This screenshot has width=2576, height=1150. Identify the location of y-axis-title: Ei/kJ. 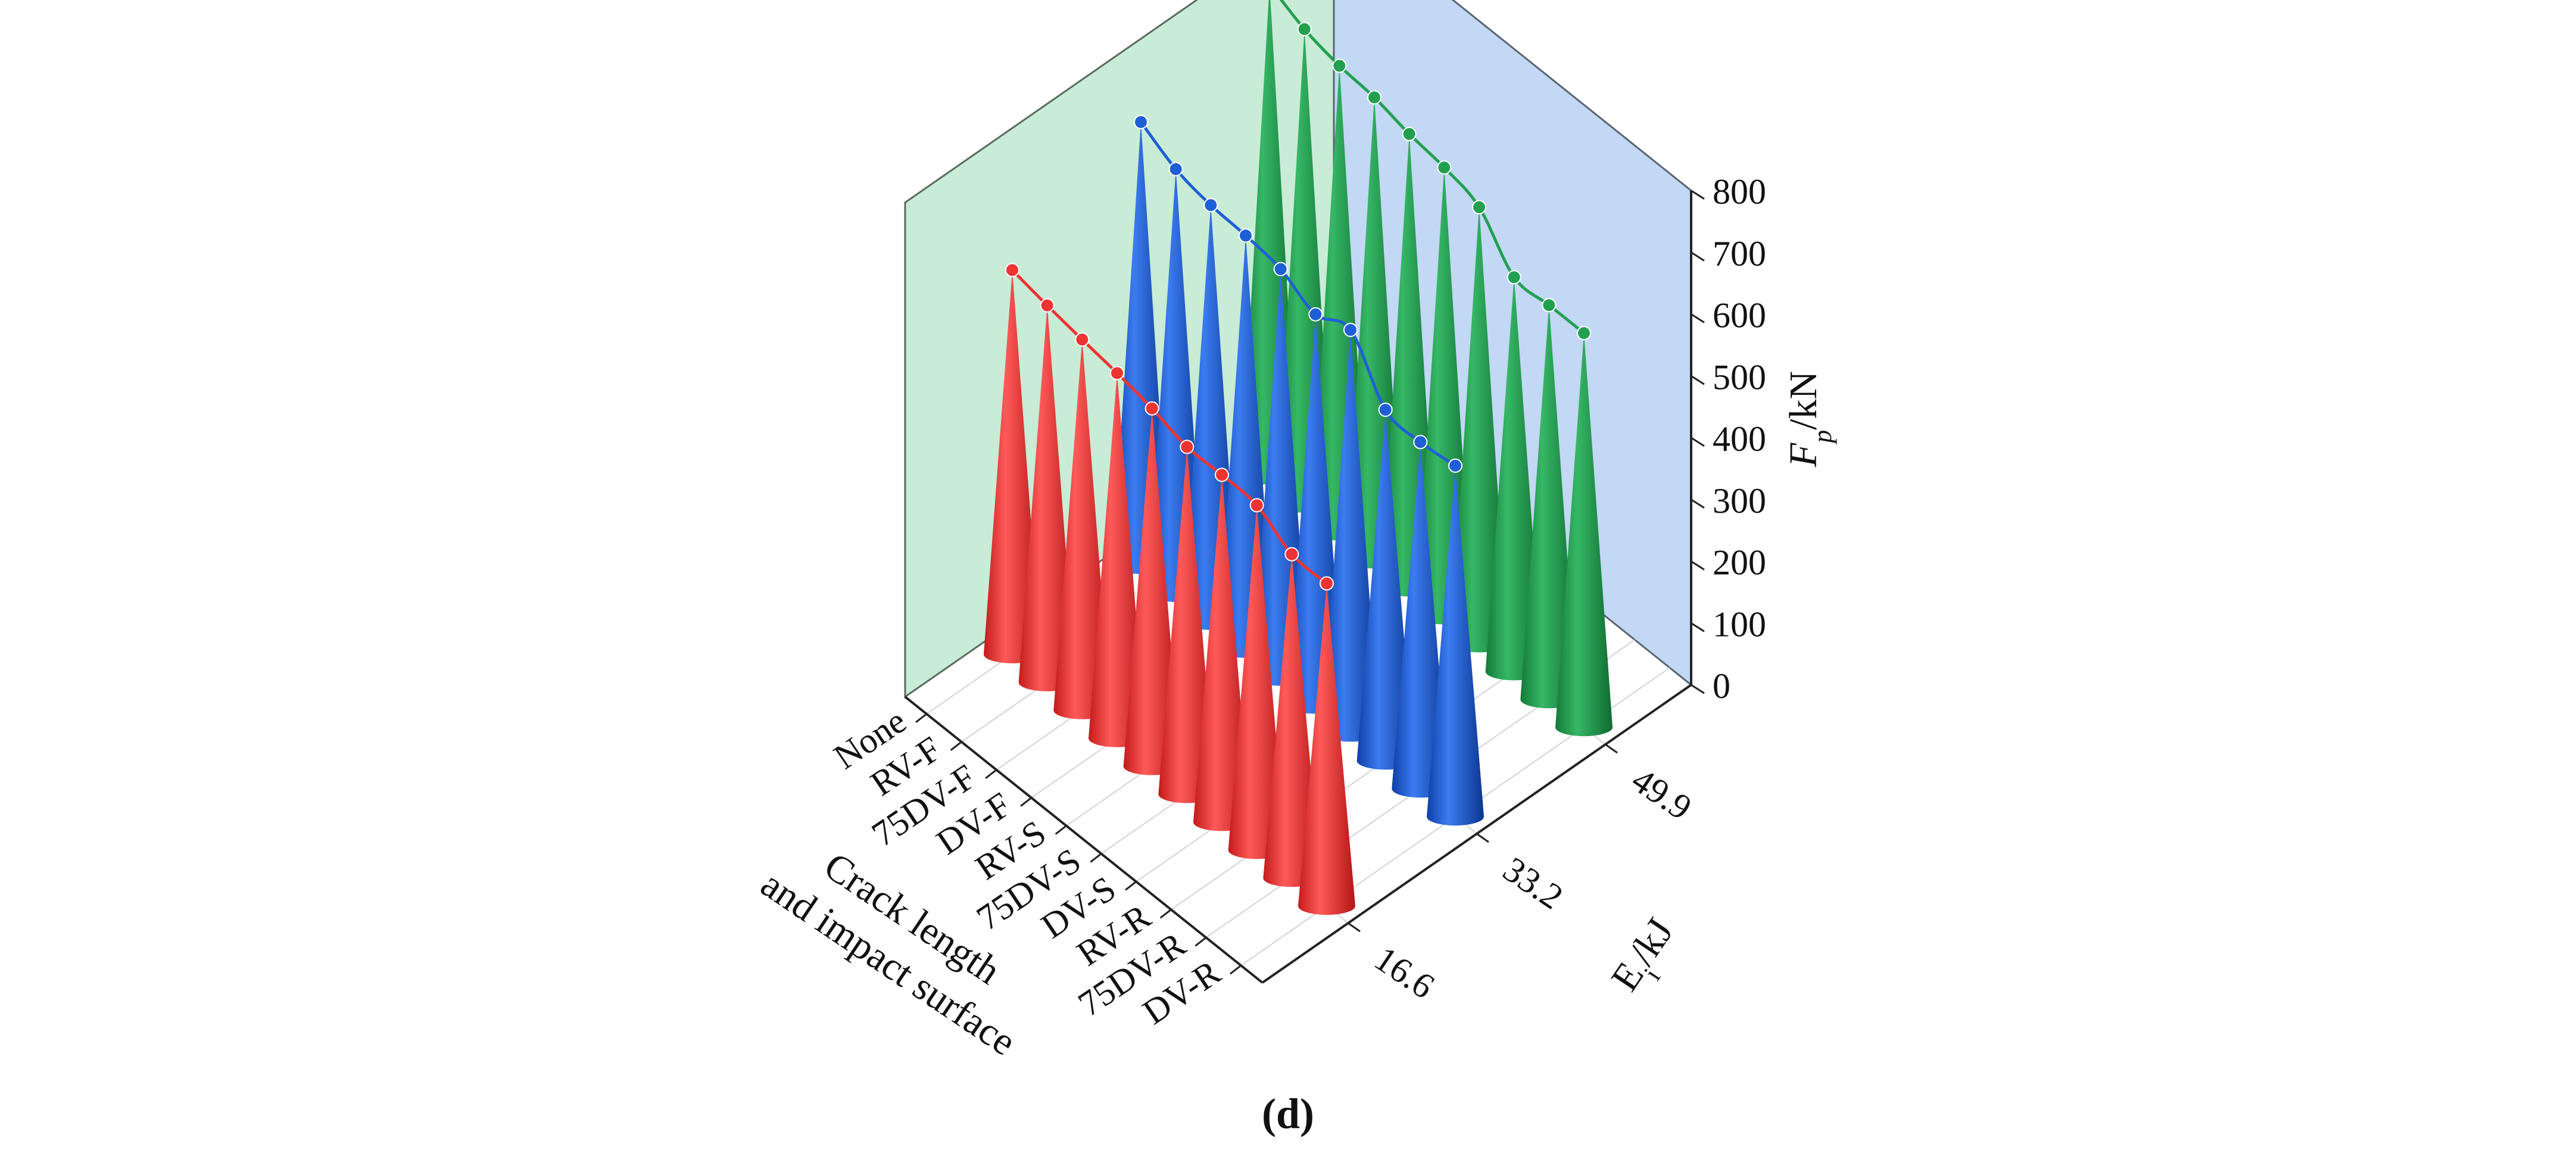
(1648, 958).